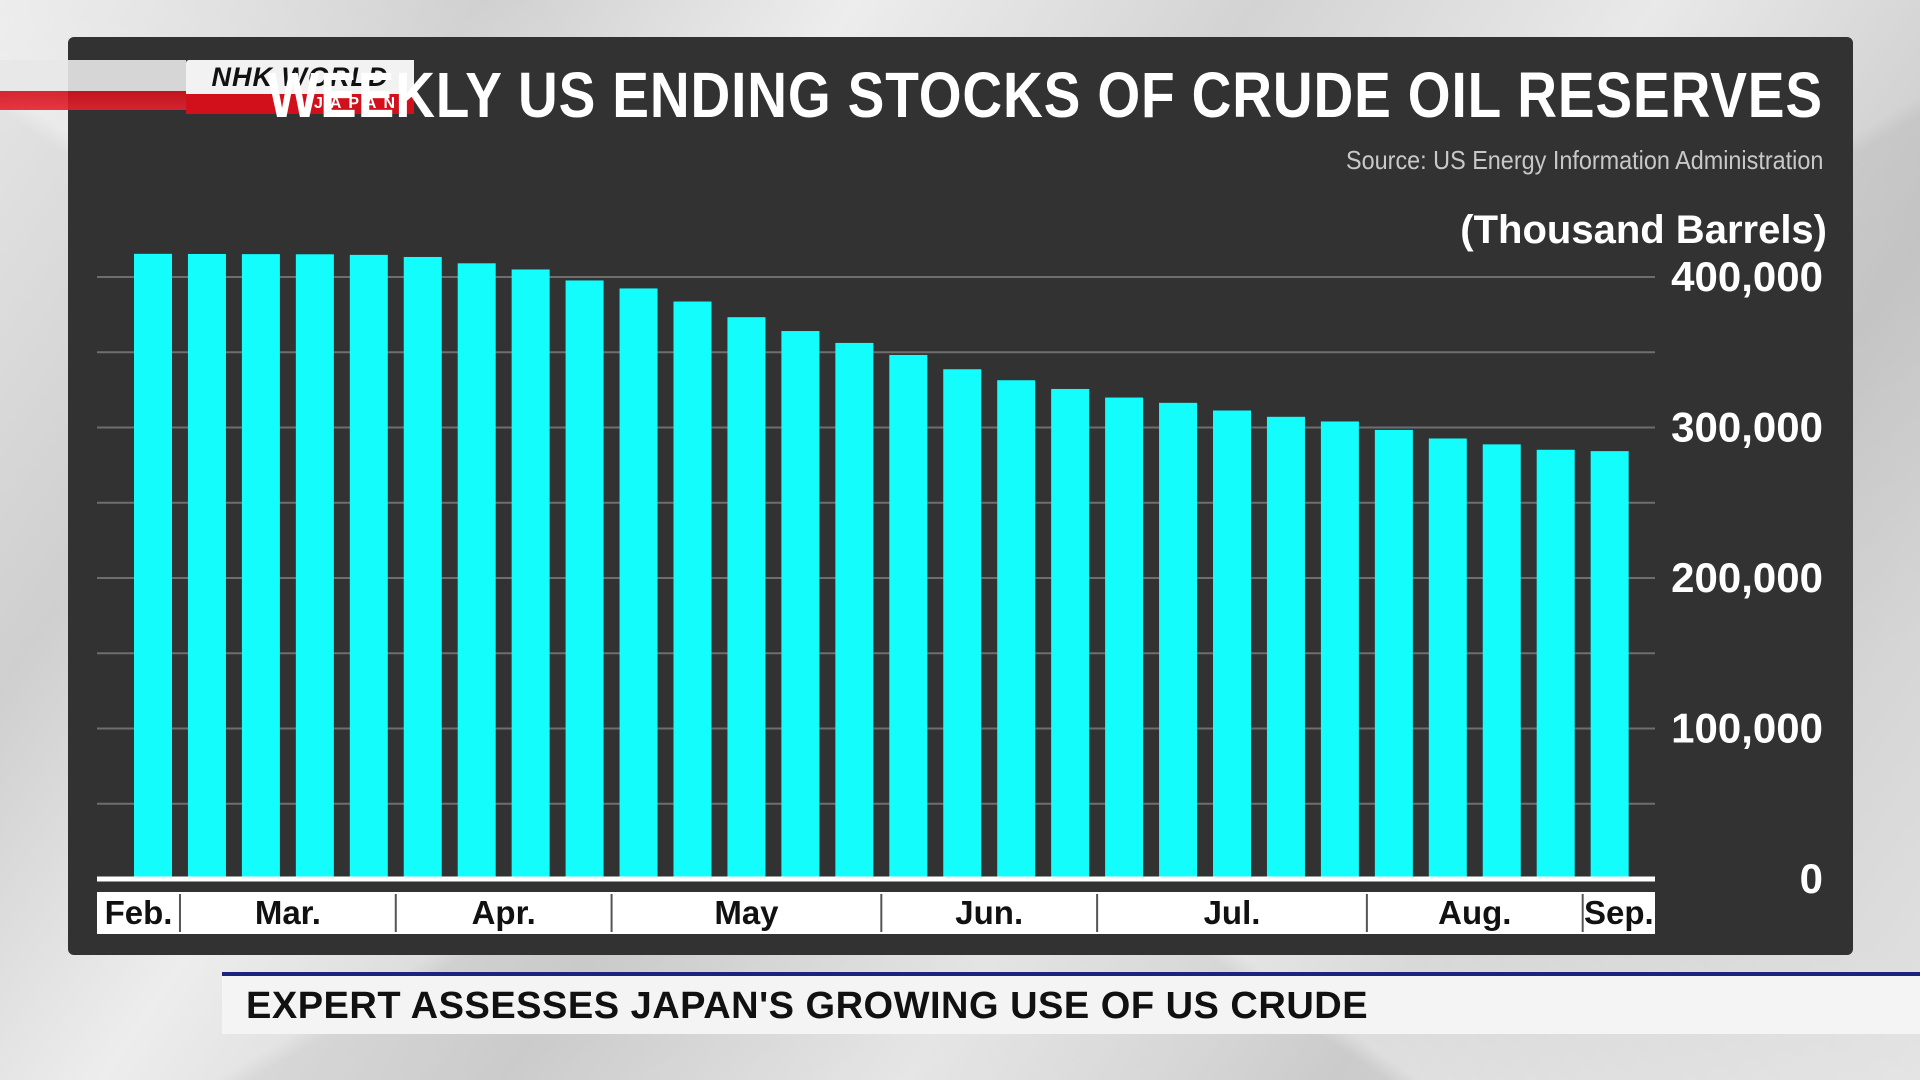 This screenshot has height=1080, width=1920. I want to click on x-tick-label: Jul., so click(1232, 912).